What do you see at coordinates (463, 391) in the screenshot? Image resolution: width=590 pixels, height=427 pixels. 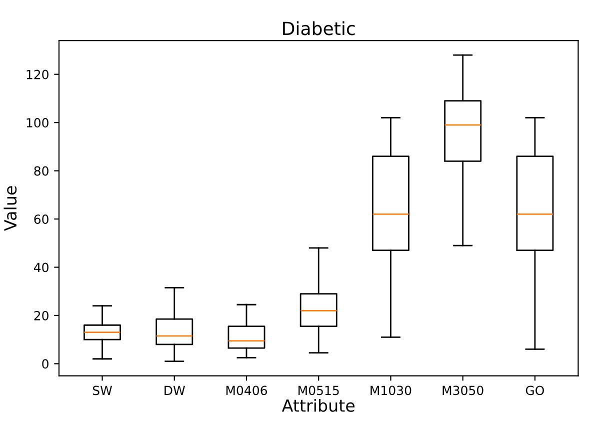 I see `x-tick-label: M3050` at bounding box center [463, 391].